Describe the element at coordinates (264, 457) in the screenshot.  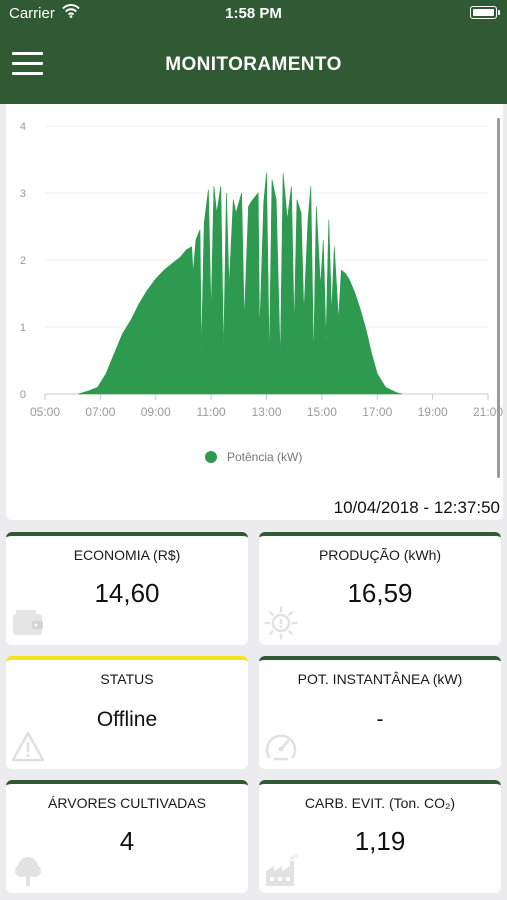
I see `legend-label: Potência (kW)` at that location.